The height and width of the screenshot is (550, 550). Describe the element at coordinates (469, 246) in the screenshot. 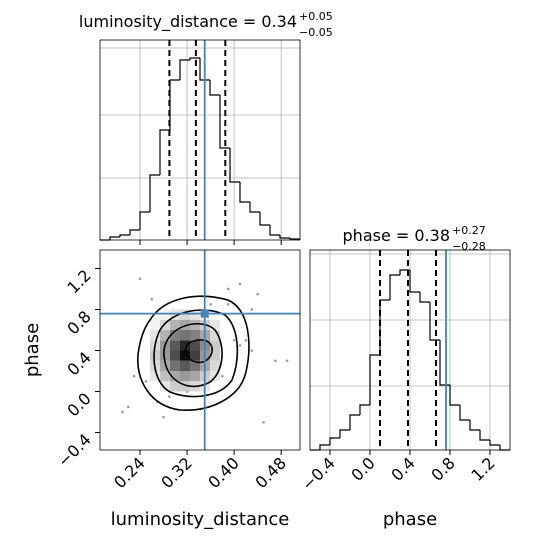

I see `title-lower: −0.28` at that location.